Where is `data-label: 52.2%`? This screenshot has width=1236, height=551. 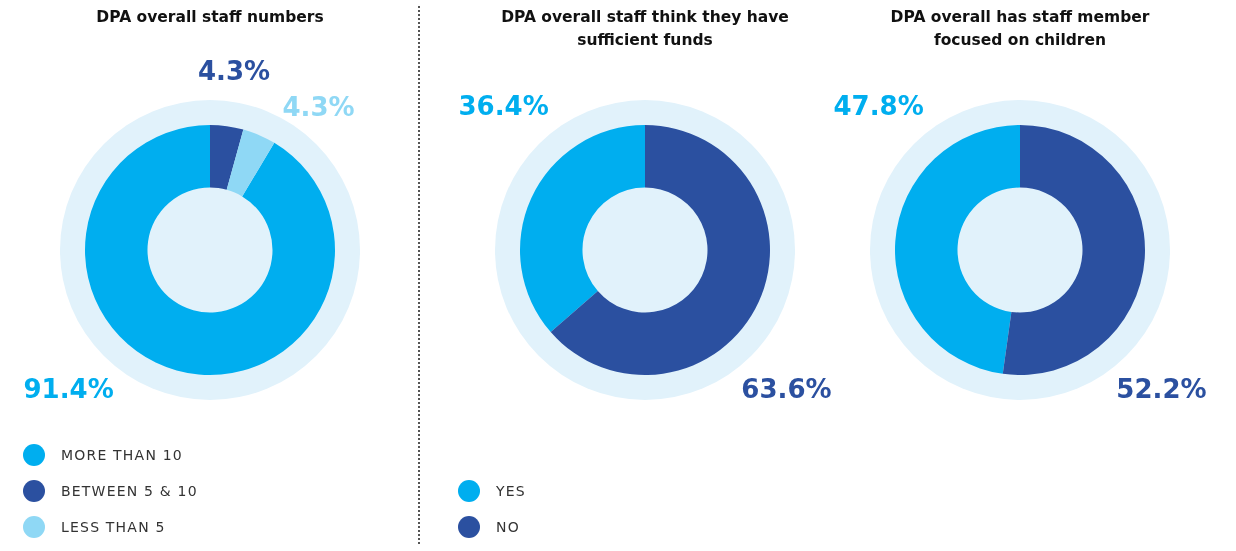
data-label: 52.2% is located at coordinates (1161, 389).